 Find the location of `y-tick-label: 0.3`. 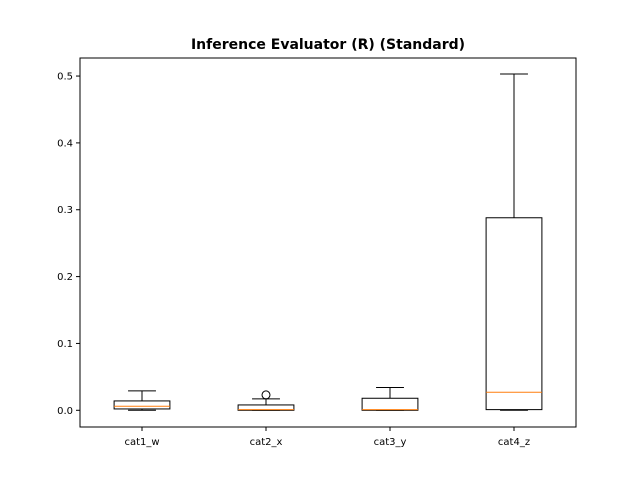

y-tick-label: 0.3 is located at coordinates (65, 210).